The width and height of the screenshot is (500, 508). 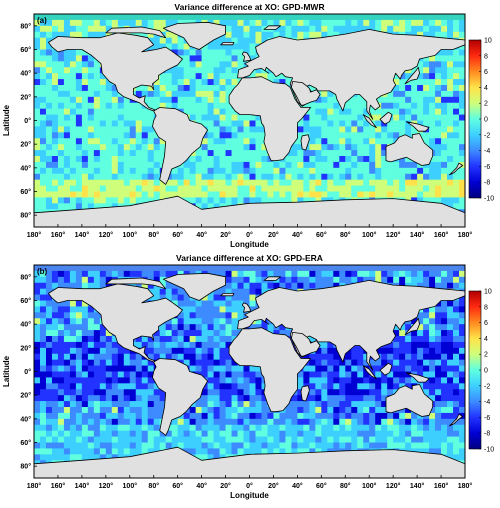 I want to click on colorbar-tick-label: -6, so click(x=487, y=418).